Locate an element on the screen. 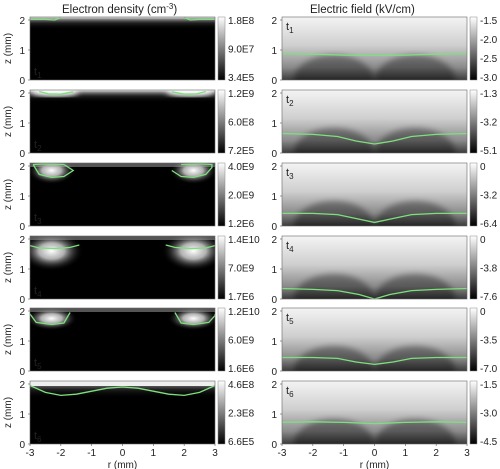 The height and width of the screenshot is (469, 500). colorbar-tick-label: 1.4E10 is located at coordinates (244, 240).